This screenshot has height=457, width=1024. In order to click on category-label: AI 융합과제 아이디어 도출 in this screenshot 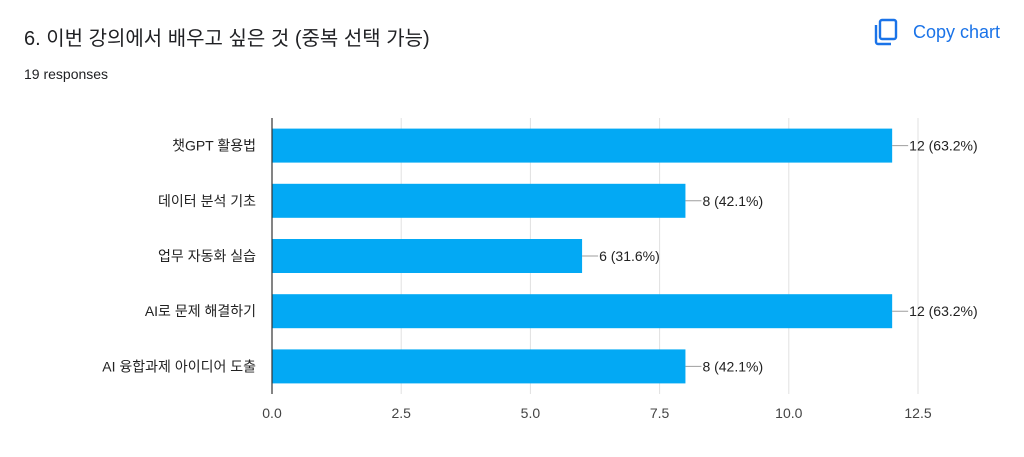, I will do `click(179, 366)`.